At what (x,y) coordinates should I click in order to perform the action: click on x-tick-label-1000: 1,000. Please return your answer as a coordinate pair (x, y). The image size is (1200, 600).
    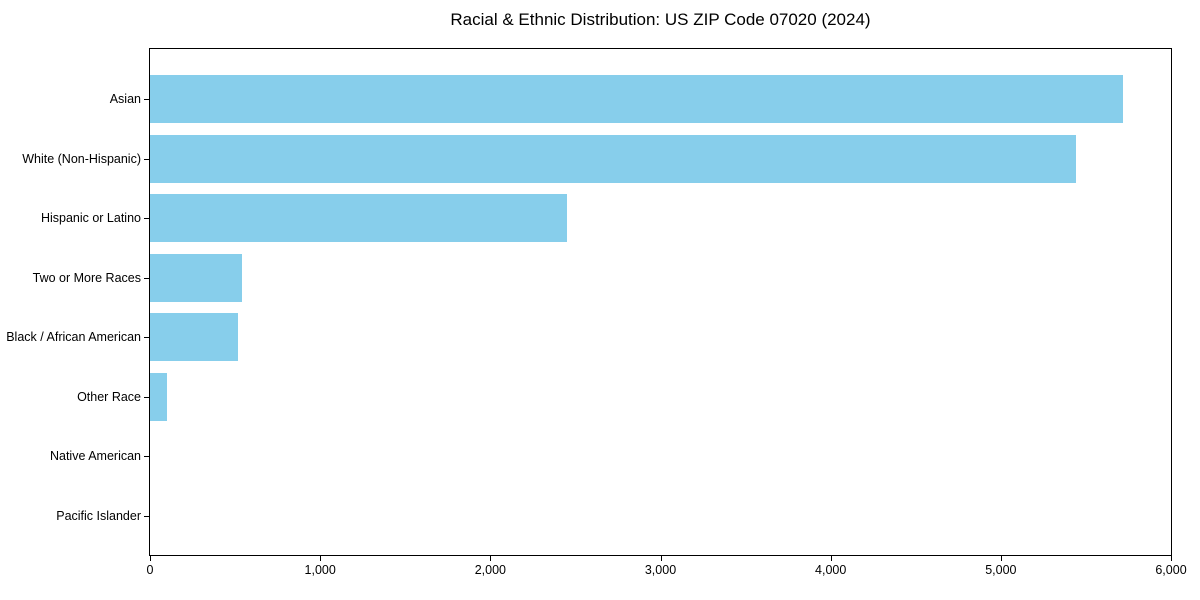
    Looking at the image, I should click on (320, 570).